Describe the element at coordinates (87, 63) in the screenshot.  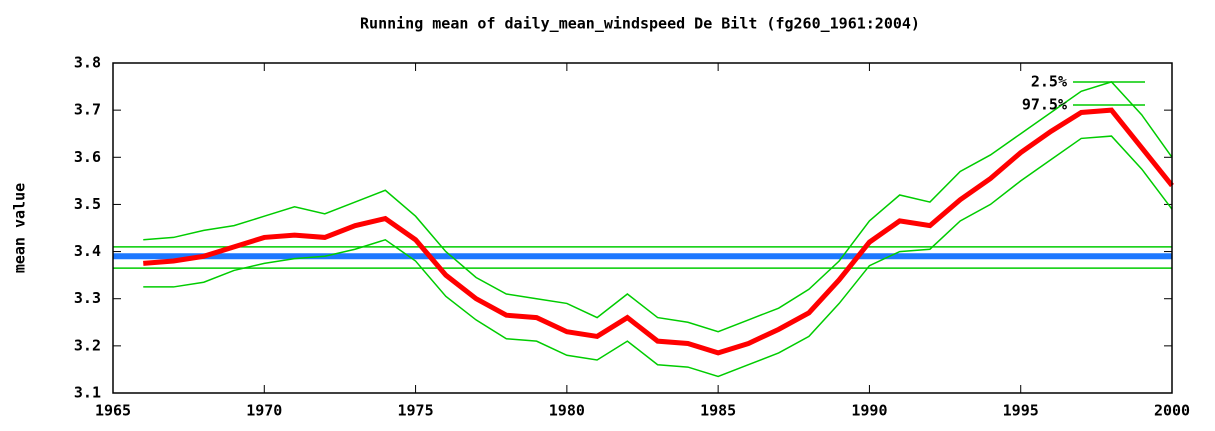
I see `y-tick-label: 3.8` at that location.